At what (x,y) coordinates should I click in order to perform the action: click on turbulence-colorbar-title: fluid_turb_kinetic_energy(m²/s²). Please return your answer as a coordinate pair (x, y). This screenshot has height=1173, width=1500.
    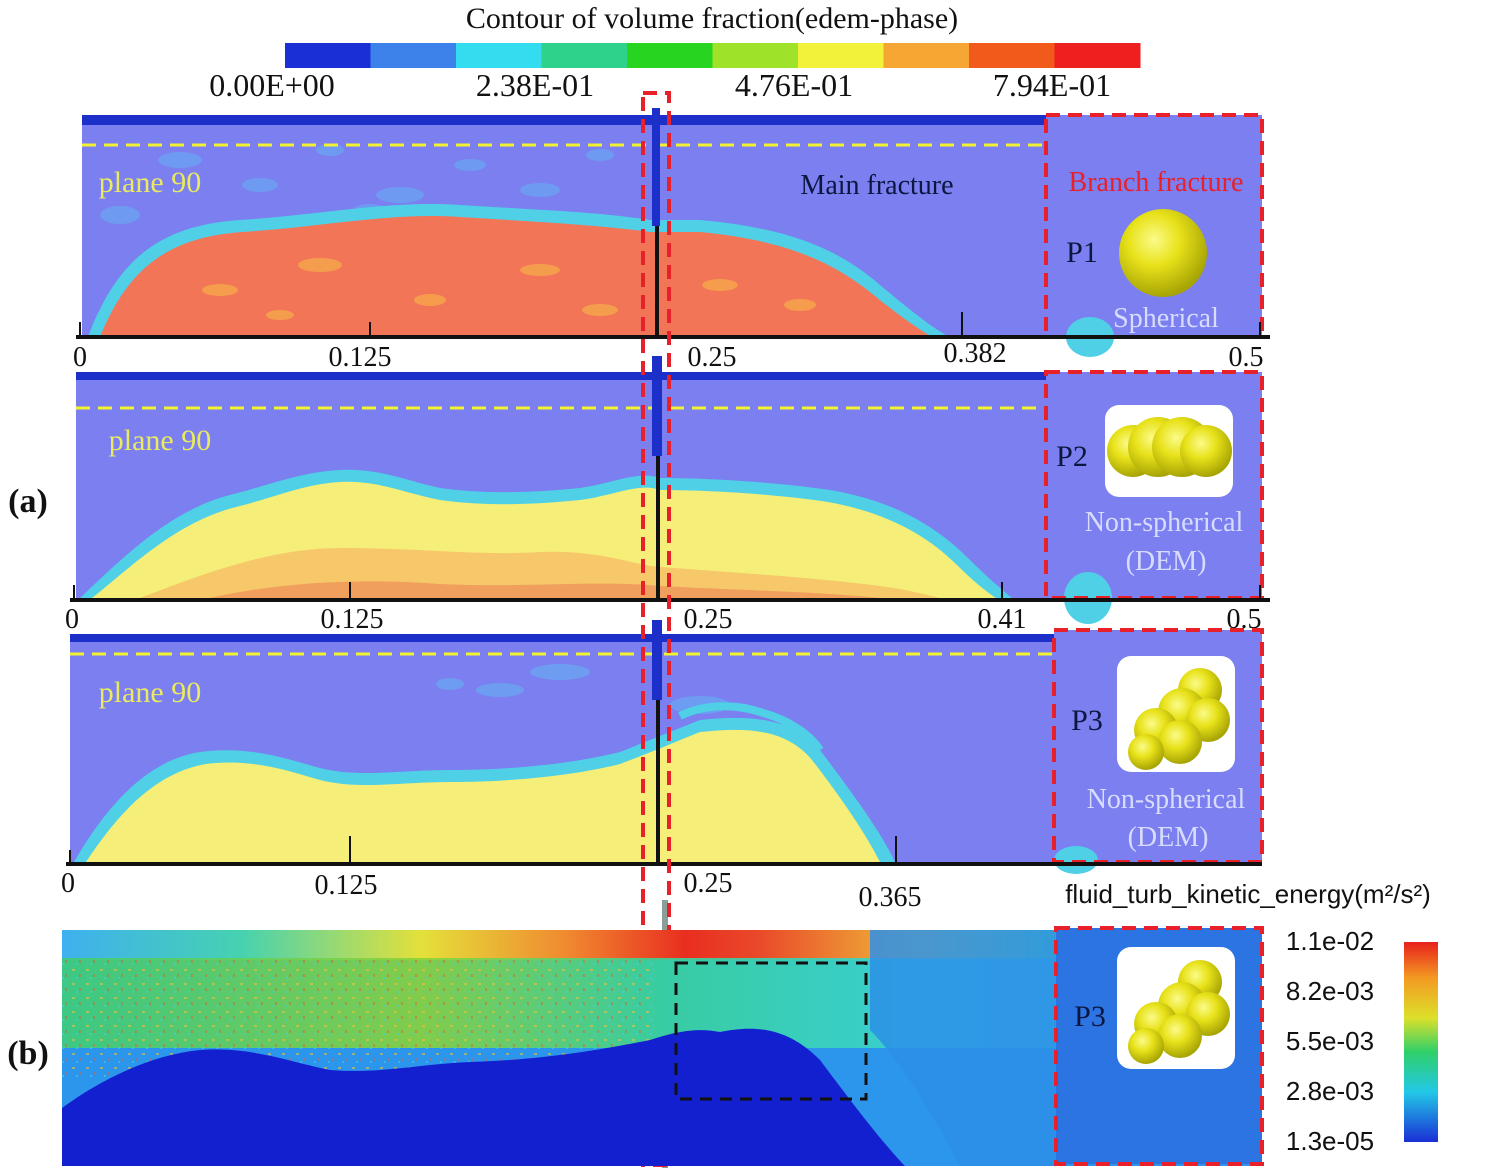
    Looking at the image, I should click on (1248, 894).